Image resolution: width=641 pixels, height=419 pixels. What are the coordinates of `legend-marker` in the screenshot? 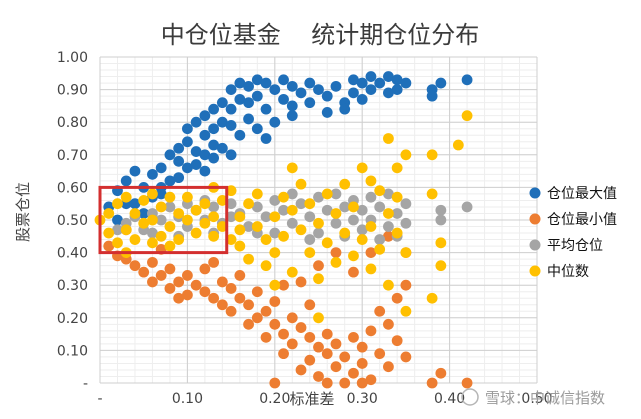 It's located at (535, 245).